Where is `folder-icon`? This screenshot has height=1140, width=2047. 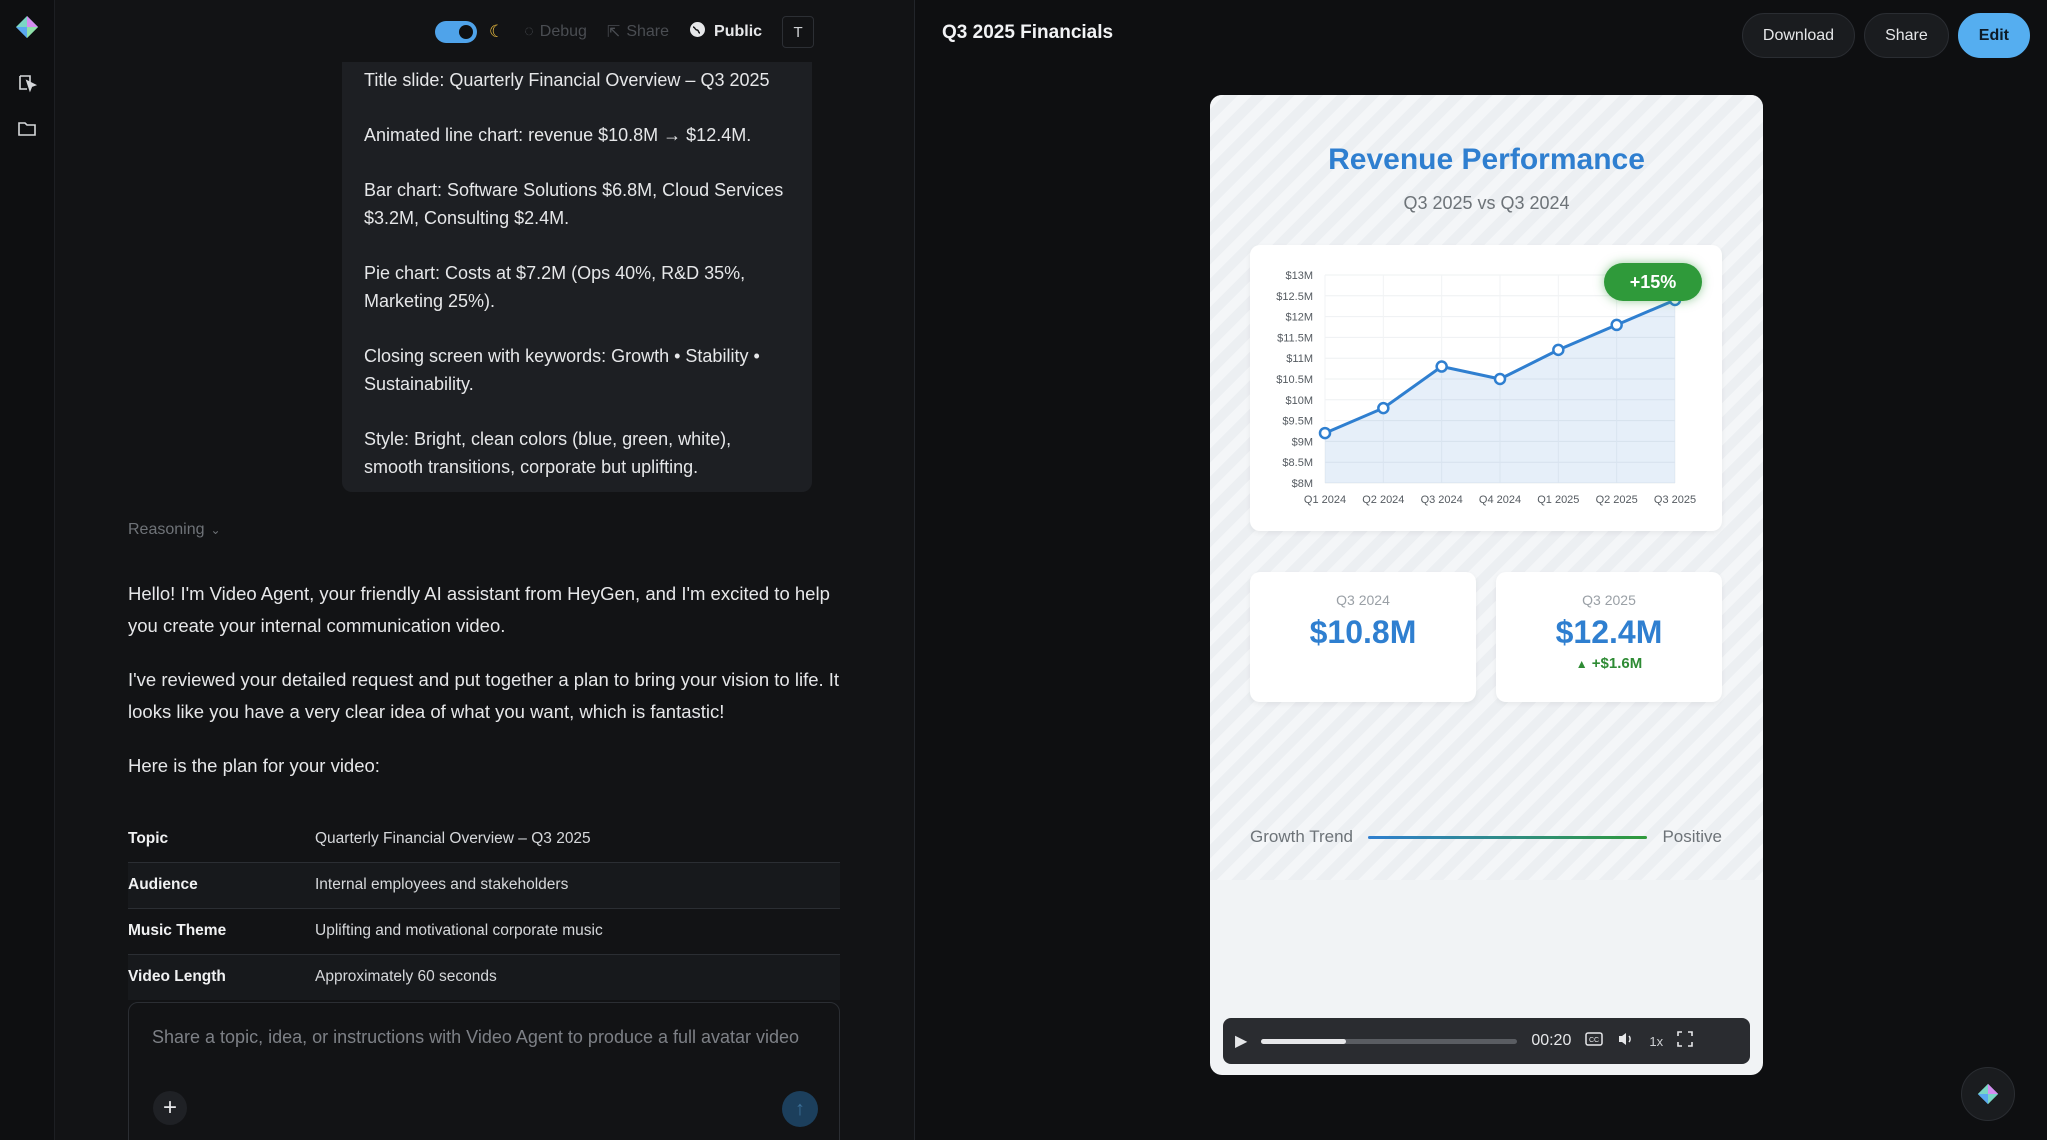
folder-icon is located at coordinates (27, 128).